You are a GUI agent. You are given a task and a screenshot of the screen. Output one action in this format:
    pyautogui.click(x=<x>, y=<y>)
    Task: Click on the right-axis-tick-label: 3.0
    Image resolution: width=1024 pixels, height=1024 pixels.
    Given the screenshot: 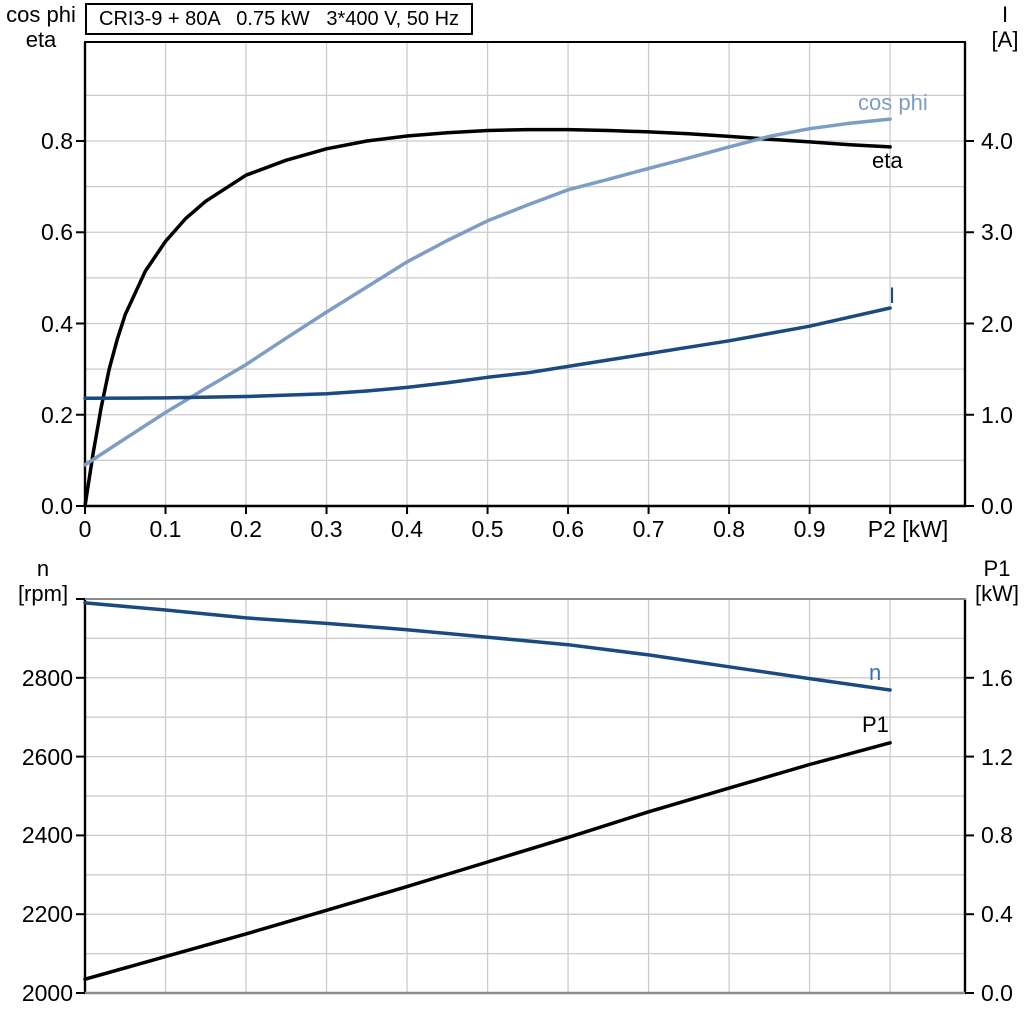 What is the action you would take?
    pyautogui.click(x=997, y=232)
    